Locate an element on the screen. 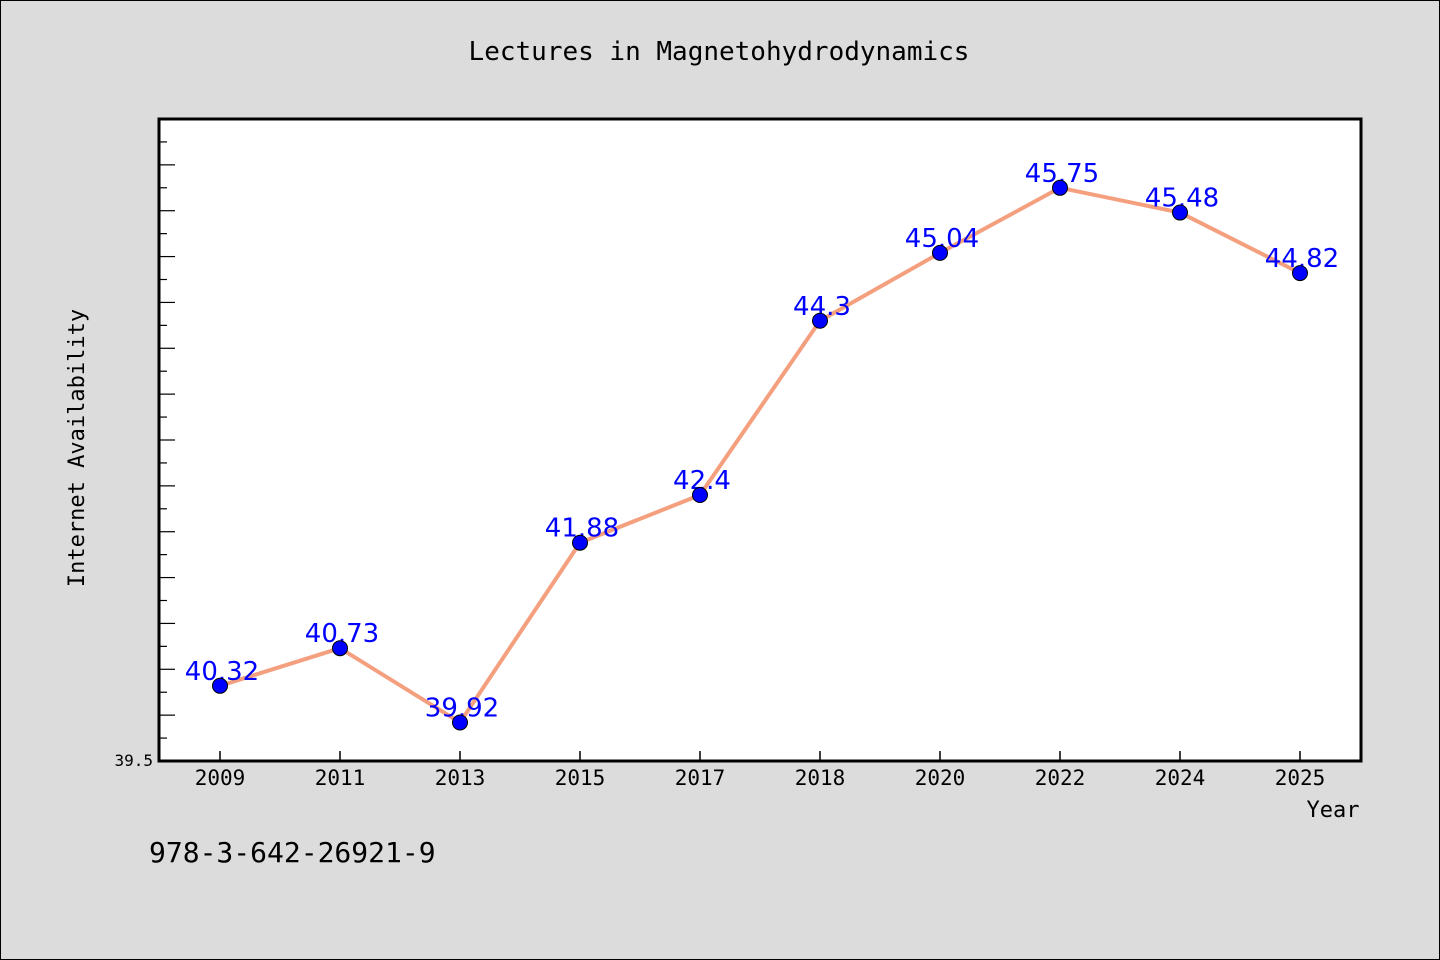  x-tick-label: 2024 is located at coordinates (1180, 778).